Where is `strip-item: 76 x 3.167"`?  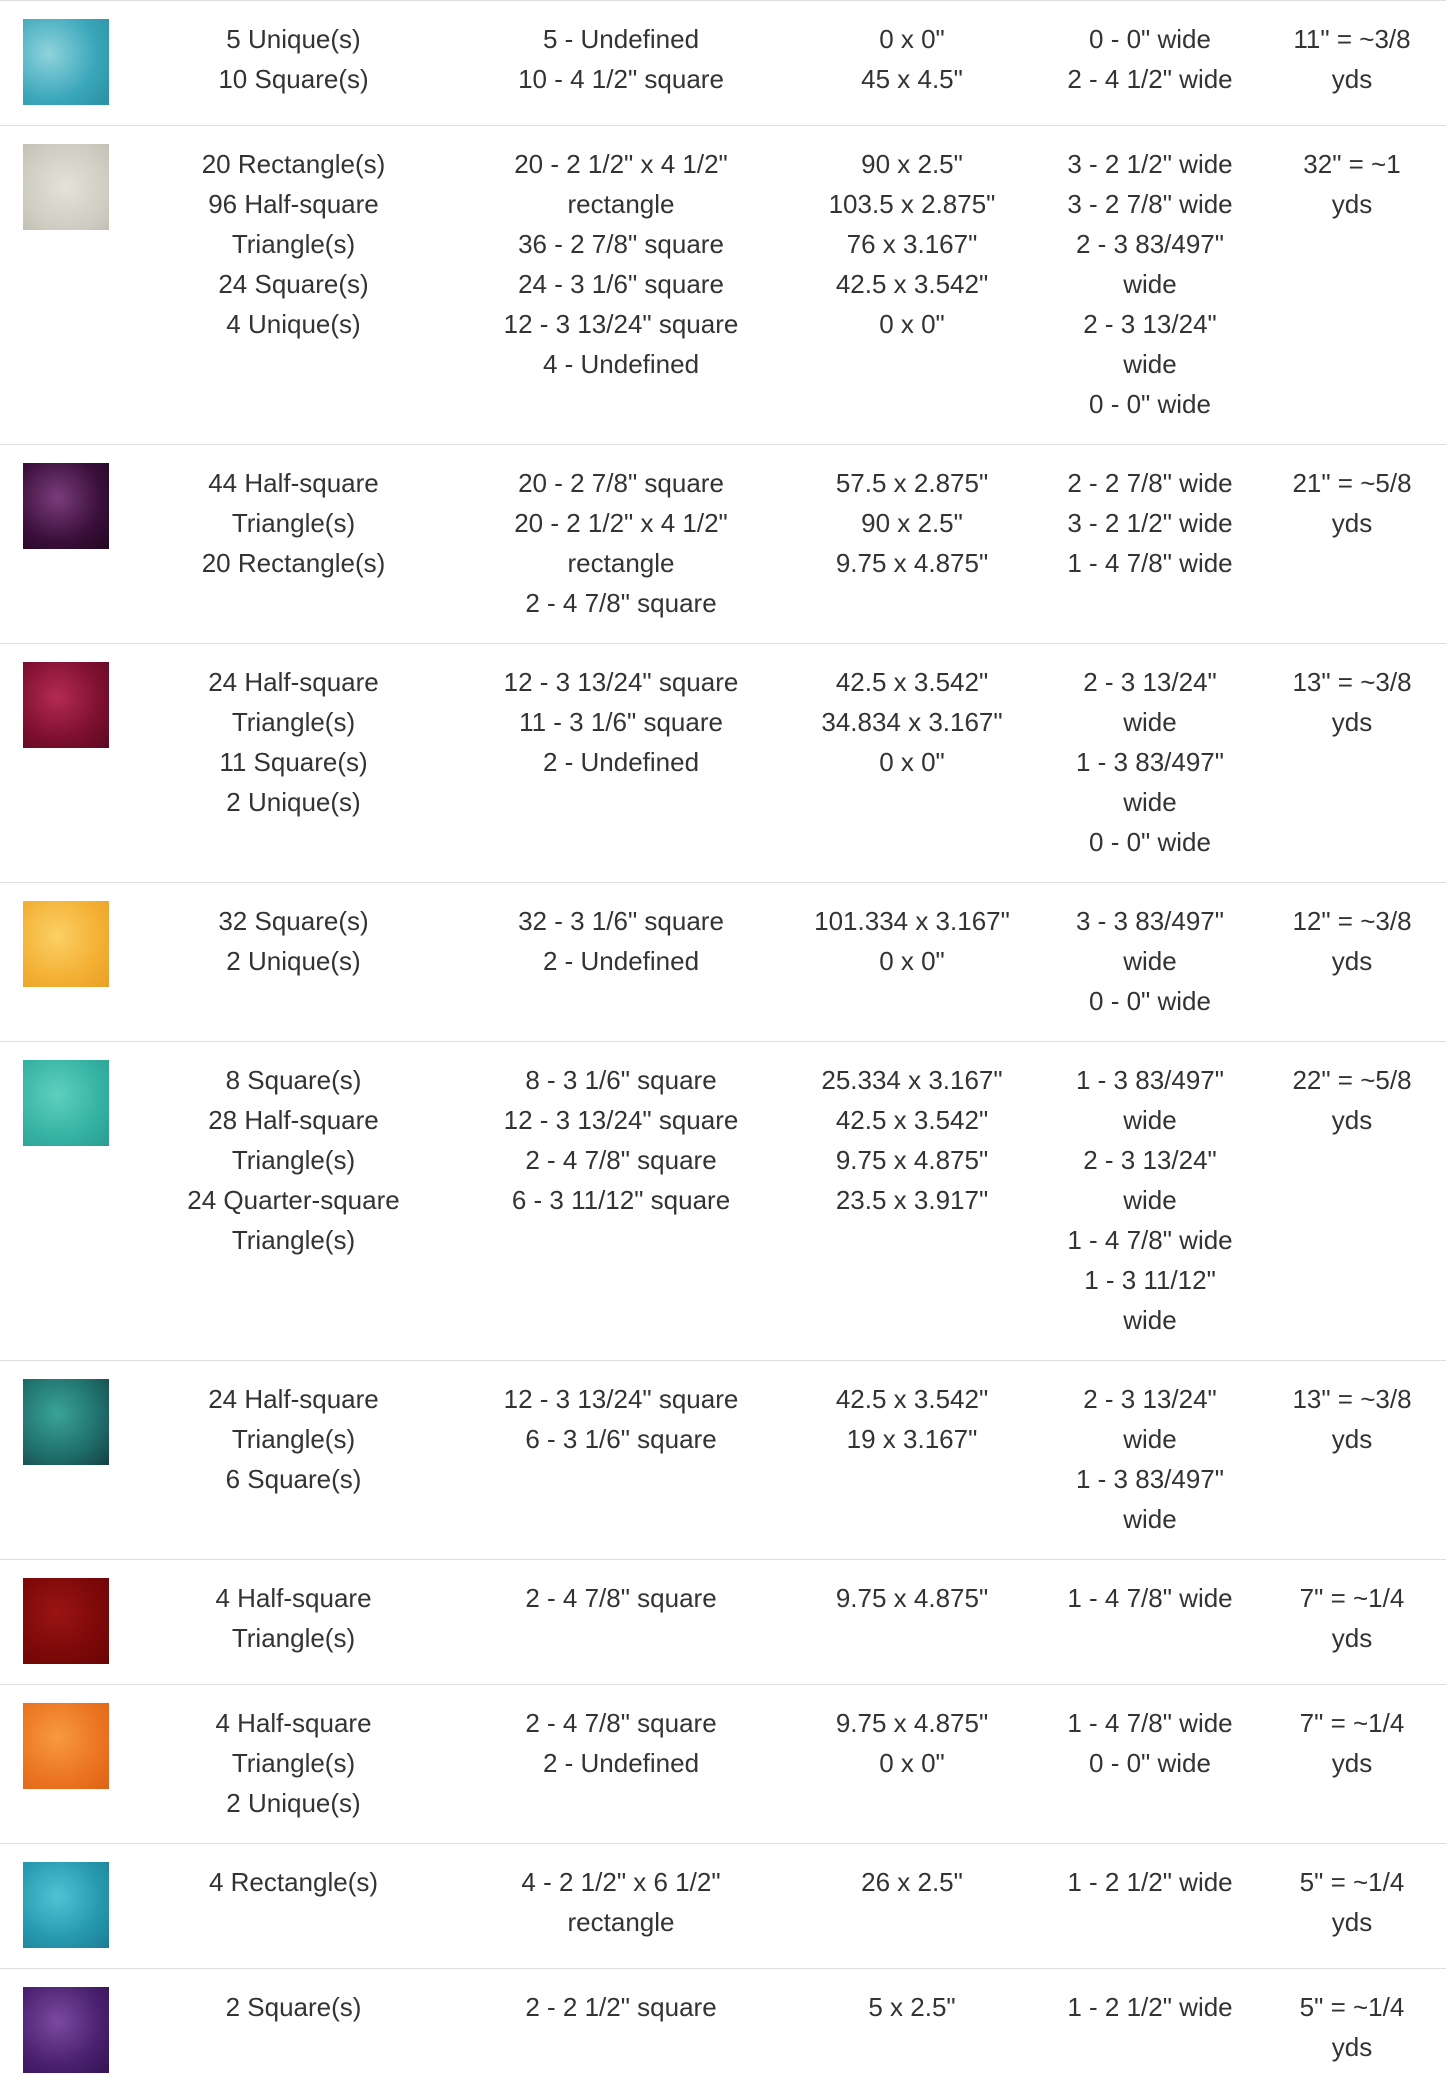
strip-item: 76 x 3.167" is located at coordinates (912, 244).